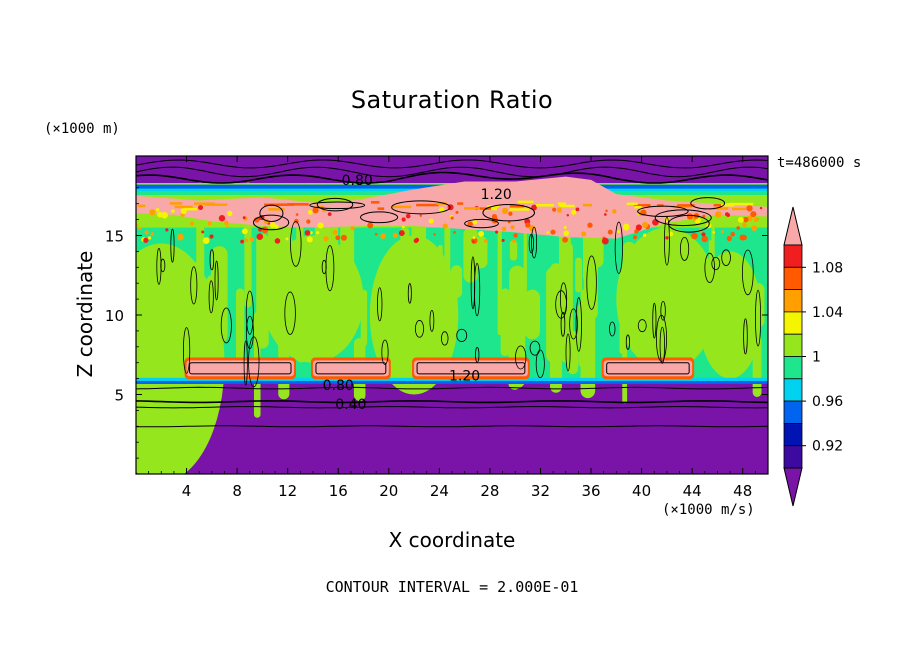 This screenshot has height=654, width=904. What do you see at coordinates (388, 491) in the screenshot?
I see `x-tick-label: 20` at bounding box center [388, 491].